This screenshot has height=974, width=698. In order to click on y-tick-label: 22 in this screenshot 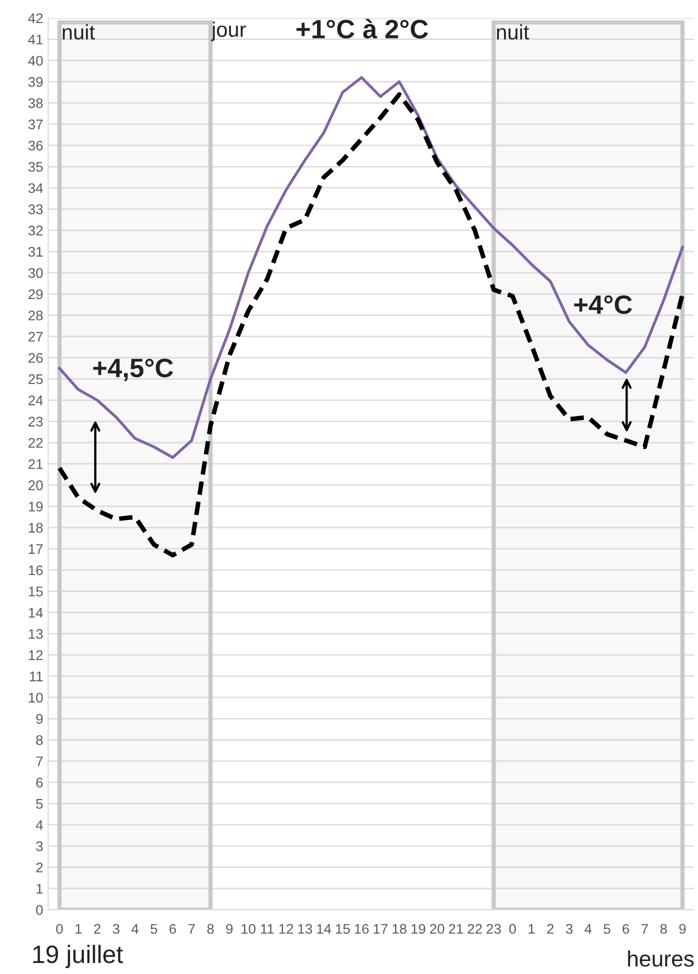, I will do `click(35, 443)`.